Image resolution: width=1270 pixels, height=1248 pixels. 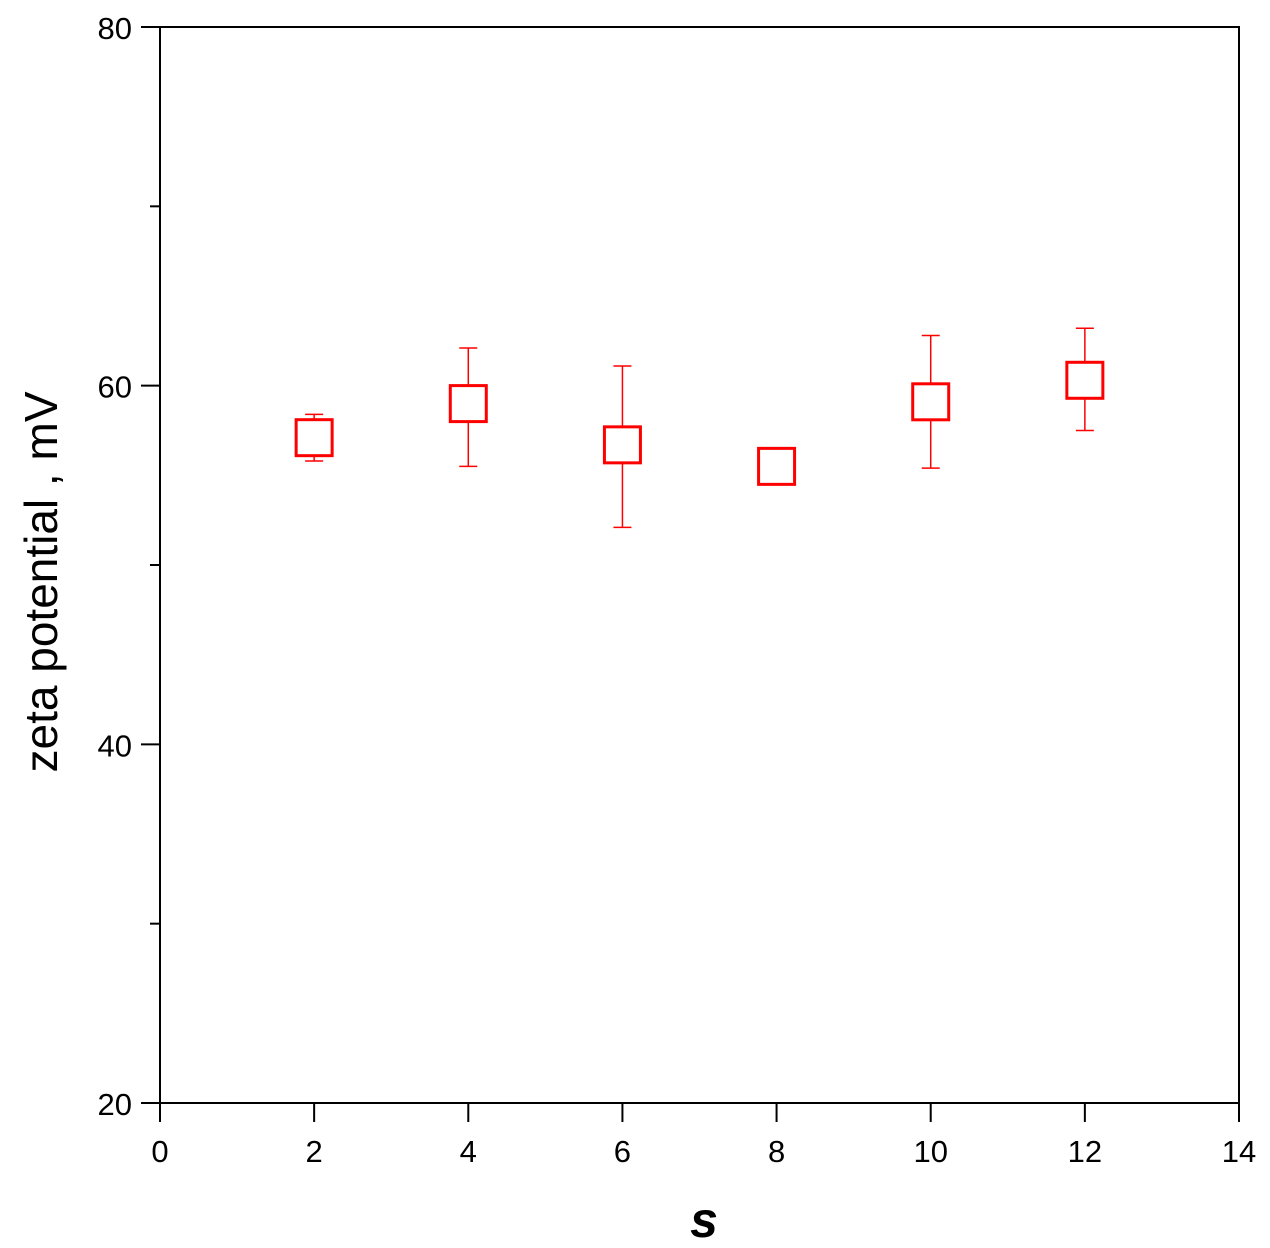 What do you see at coordinates (129, 566) in the screenshot?
I see `y-axis-ticks: 20 40 60 80` at bounding box center [129, 566].